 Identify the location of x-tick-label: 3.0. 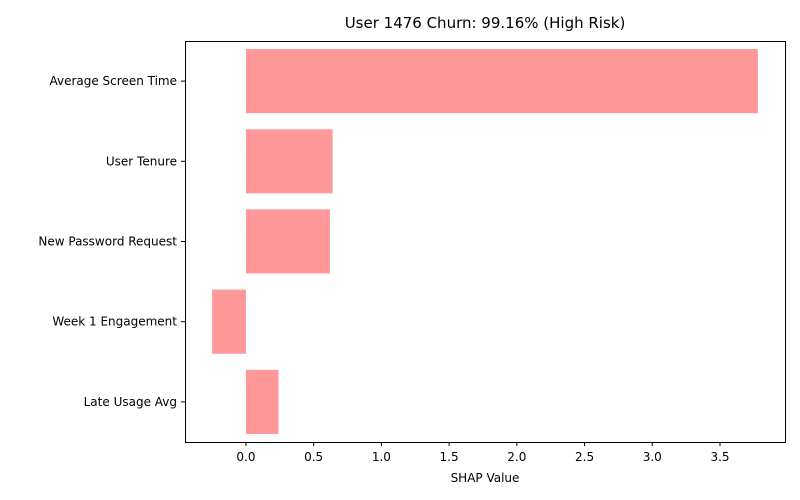
(652, 457).